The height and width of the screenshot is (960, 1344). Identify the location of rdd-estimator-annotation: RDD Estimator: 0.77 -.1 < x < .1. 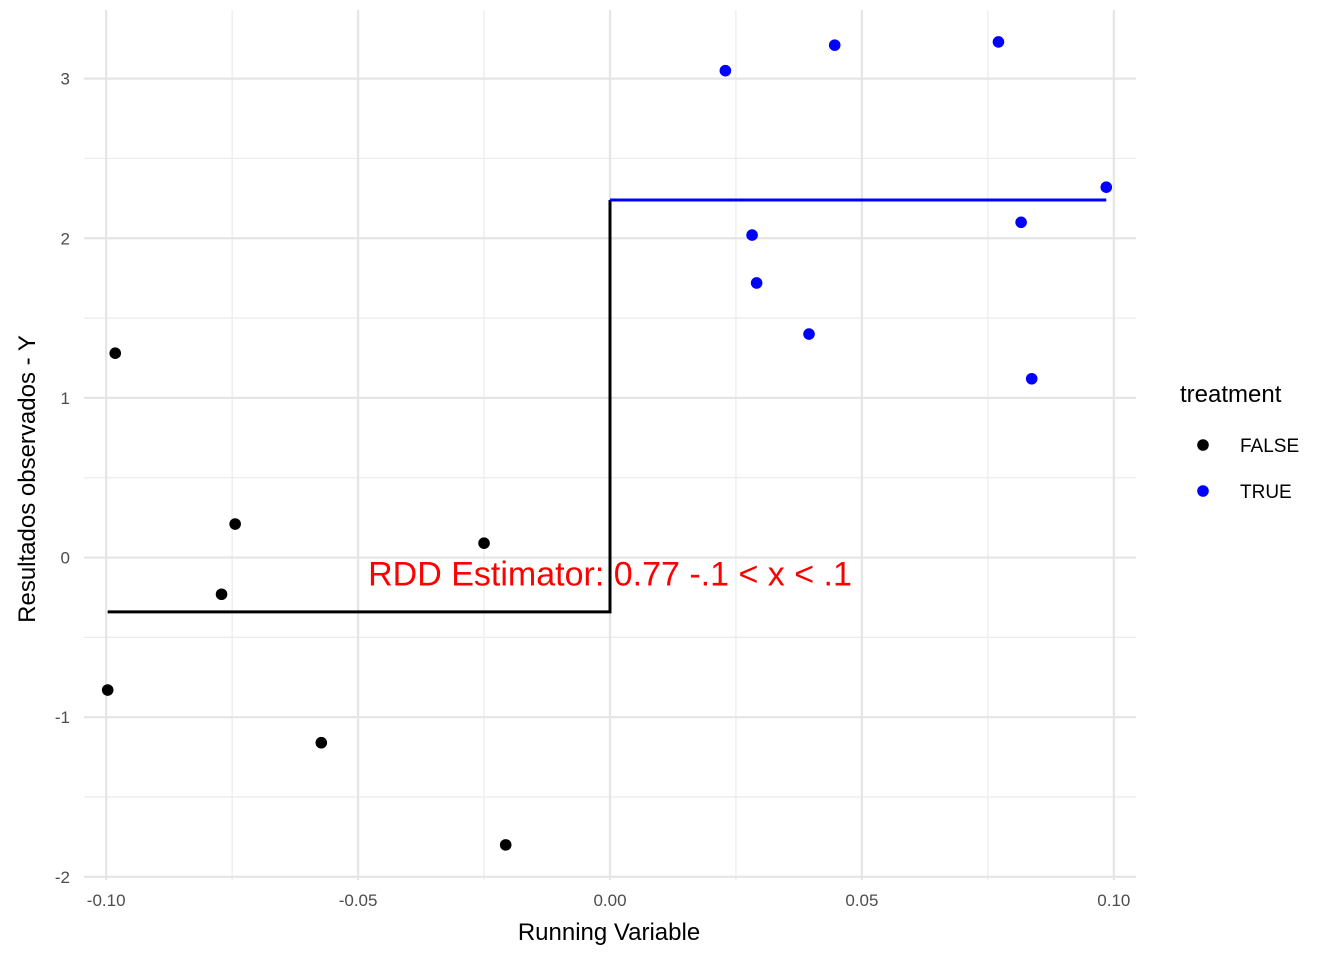
(610, 575).